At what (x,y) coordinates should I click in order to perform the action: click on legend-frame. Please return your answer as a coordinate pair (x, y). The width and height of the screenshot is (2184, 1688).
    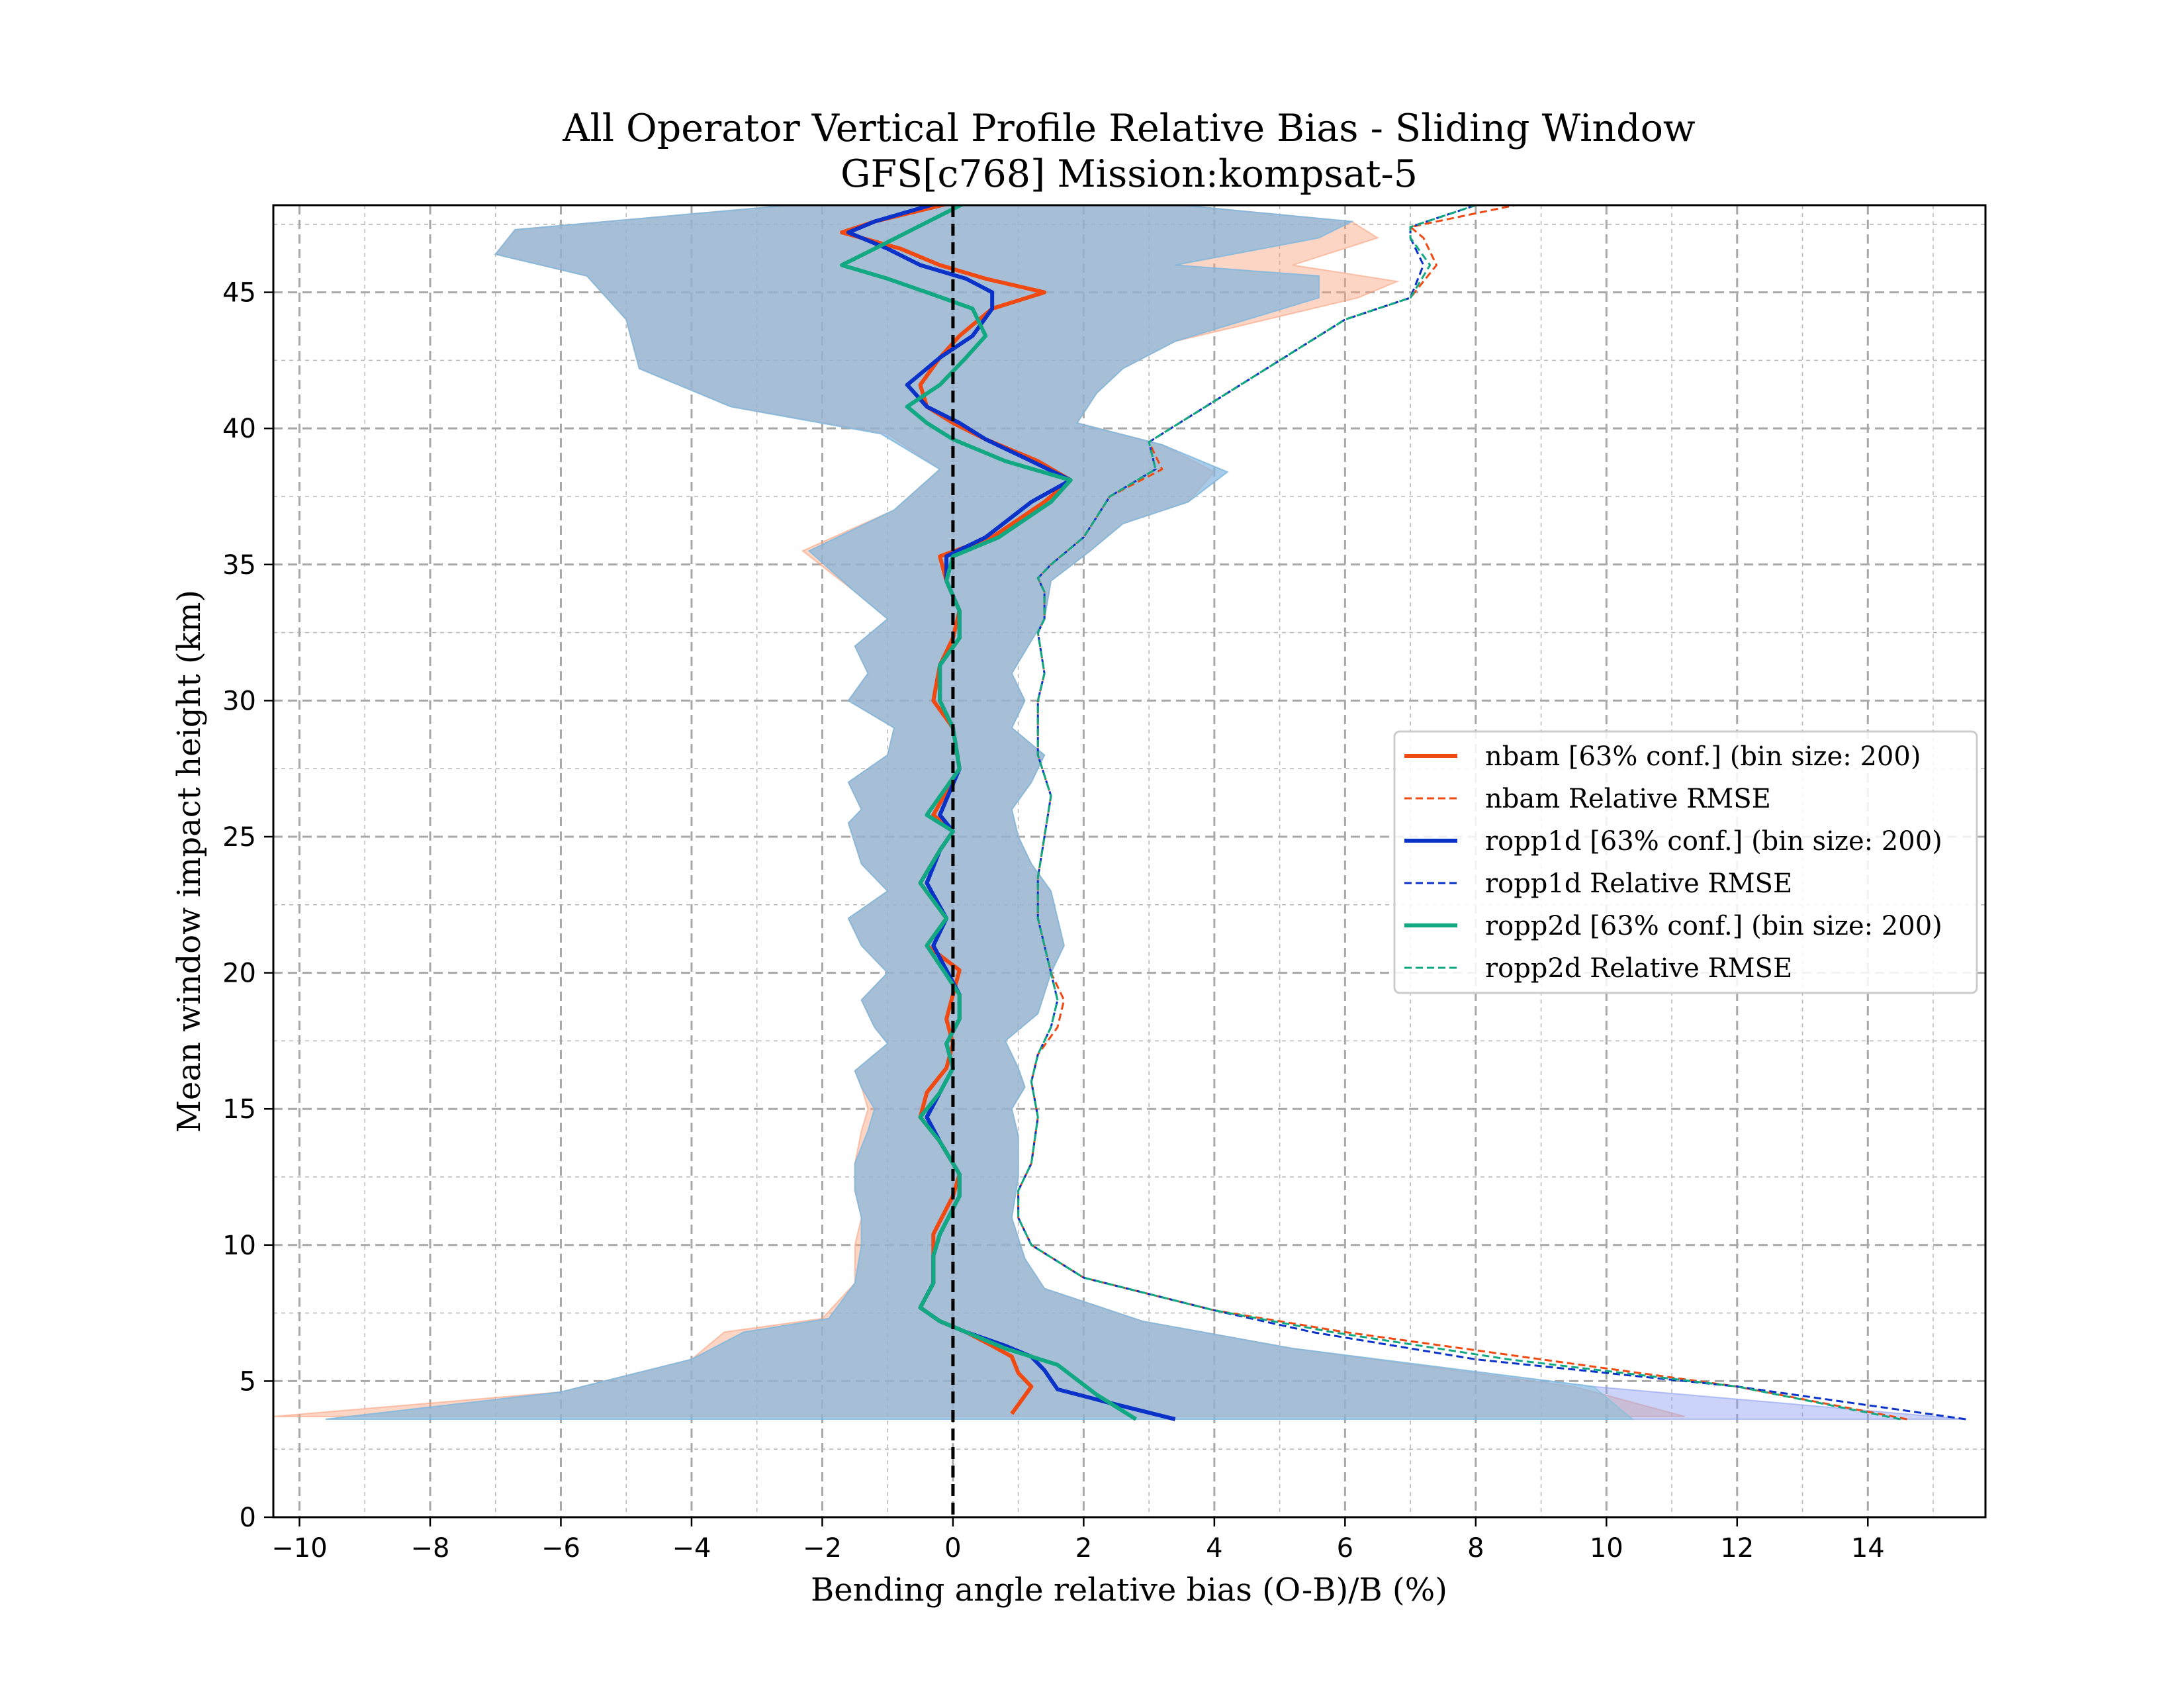
    Looking at the image, I should click on (1686, 862).